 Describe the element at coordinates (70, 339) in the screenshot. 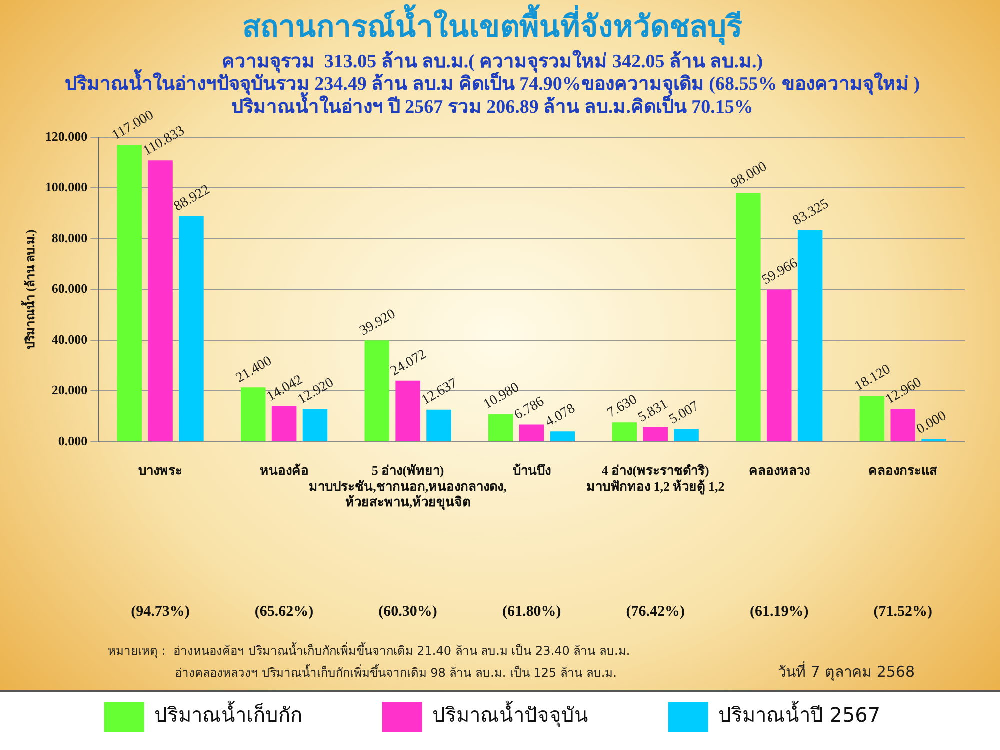

I see `y-tick-label: 40.000` at that location.